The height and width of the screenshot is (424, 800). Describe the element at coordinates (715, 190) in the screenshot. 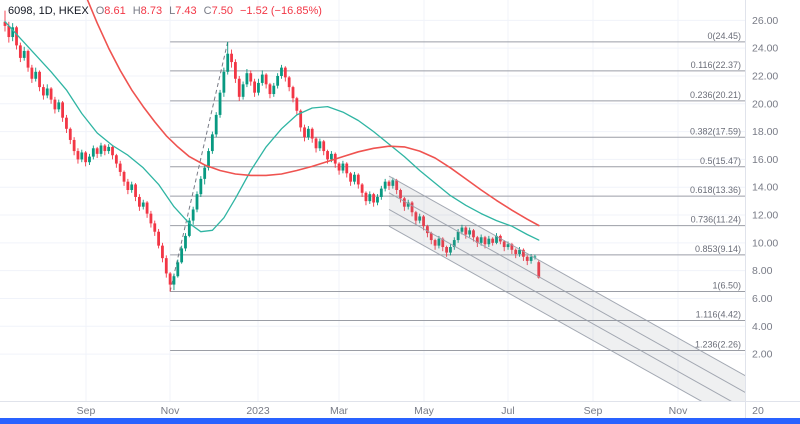

I see `fib-level-label: 0.618(13.36)` at that location.